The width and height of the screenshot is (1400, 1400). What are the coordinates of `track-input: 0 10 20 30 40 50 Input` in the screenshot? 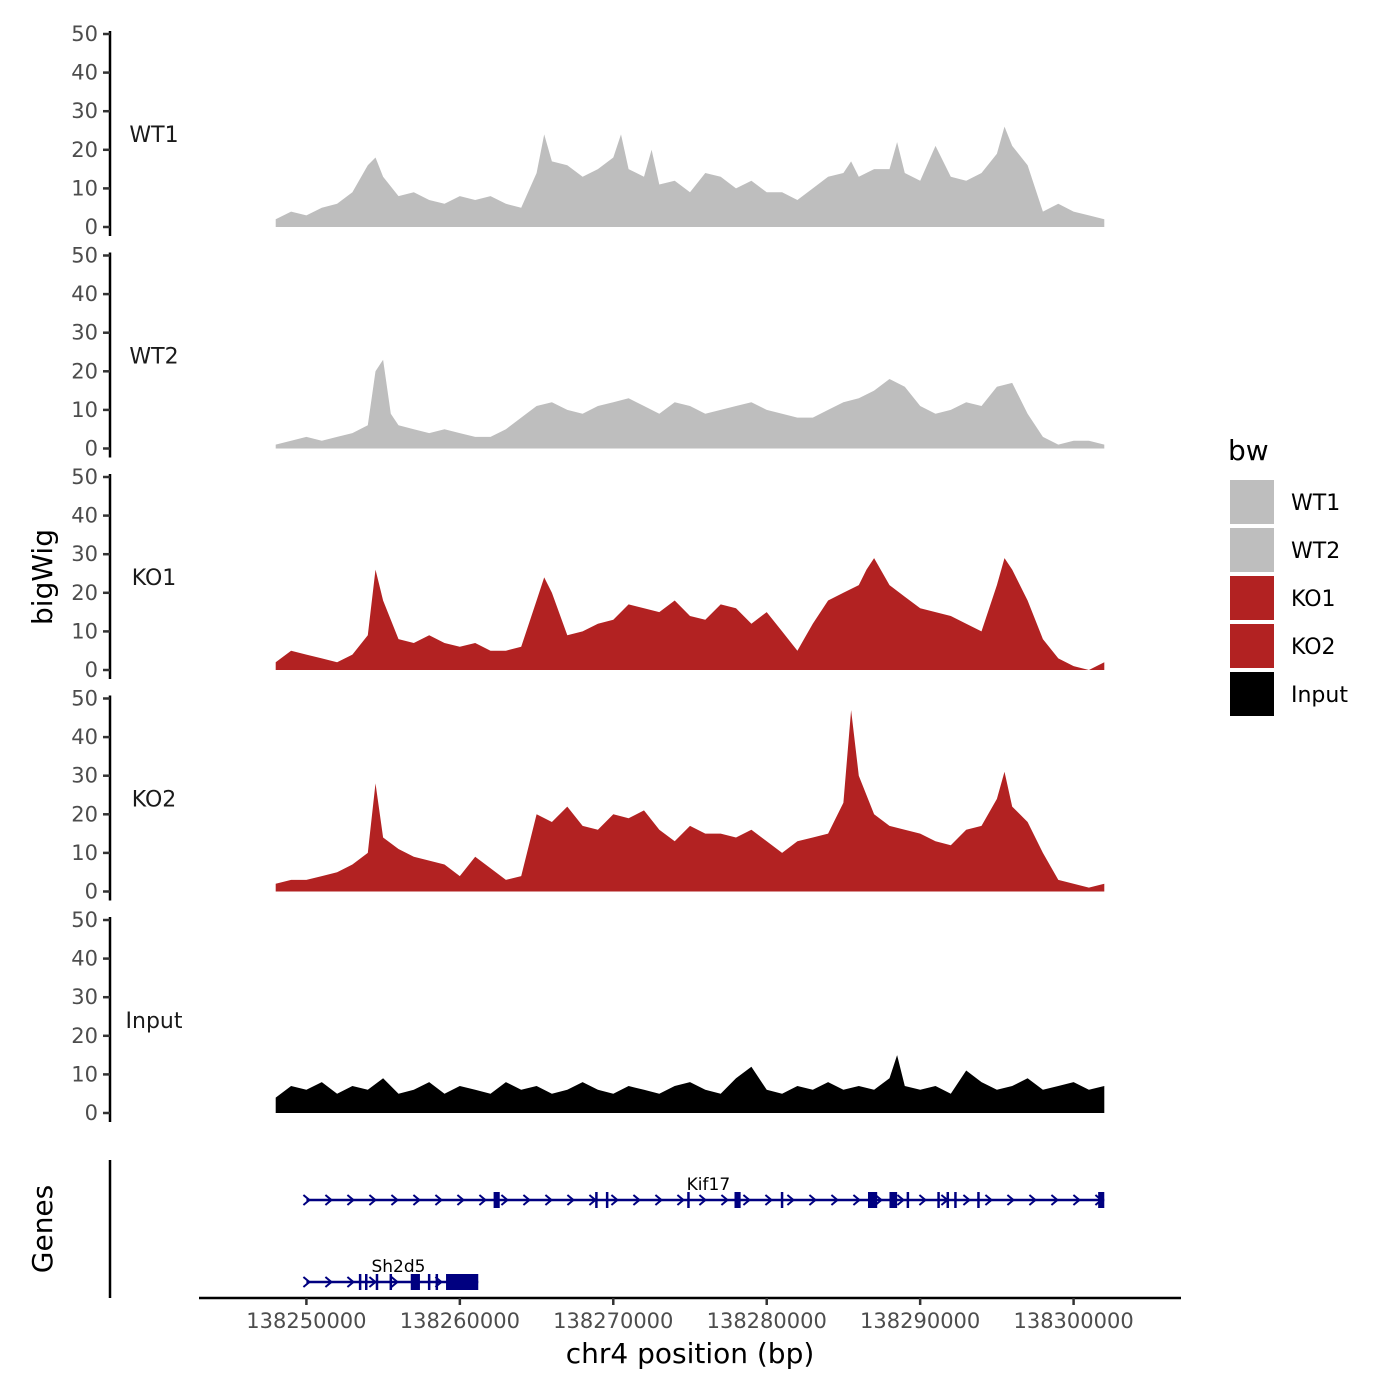 It's located at (588, 1016).